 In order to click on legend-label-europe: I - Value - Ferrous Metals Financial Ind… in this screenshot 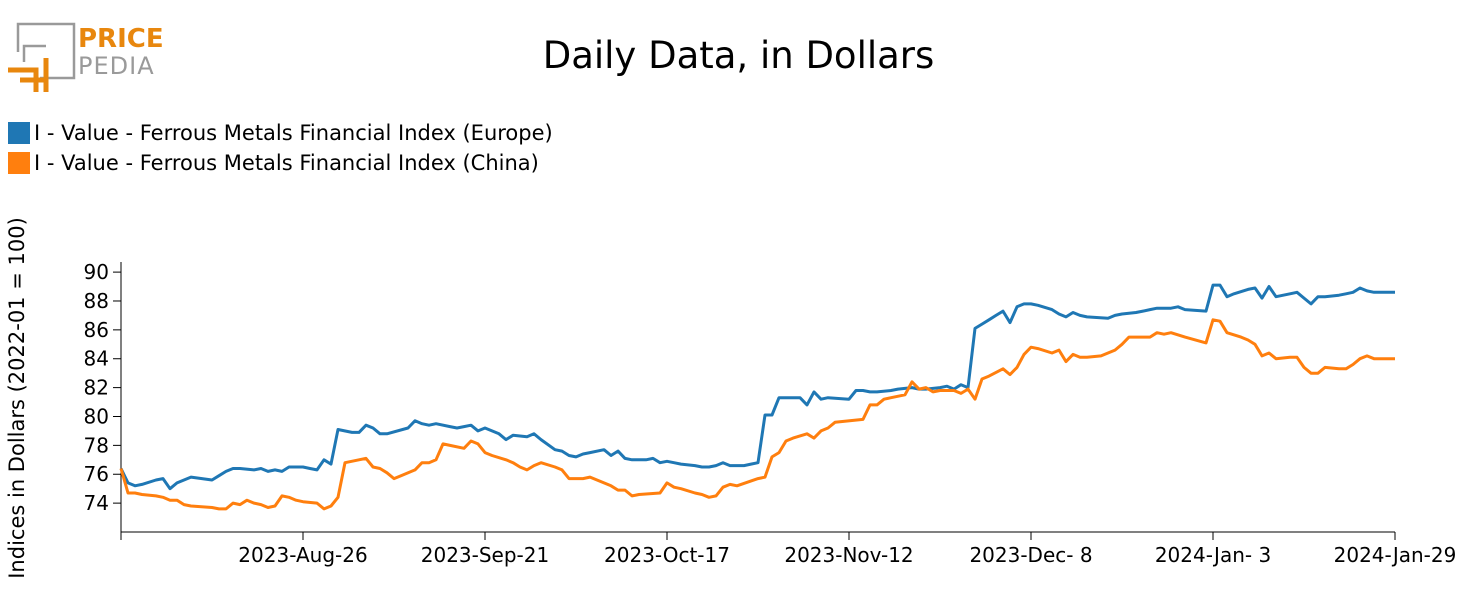, I will do `click(293, 133)`.